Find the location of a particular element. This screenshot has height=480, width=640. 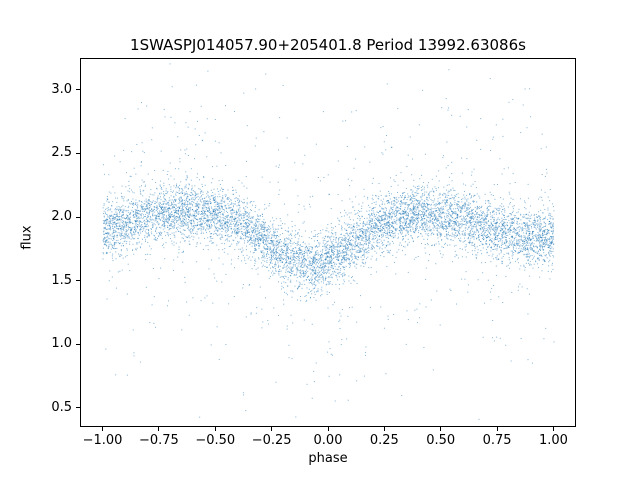

y-axis-label: flux is located at coordinates (27, 237).